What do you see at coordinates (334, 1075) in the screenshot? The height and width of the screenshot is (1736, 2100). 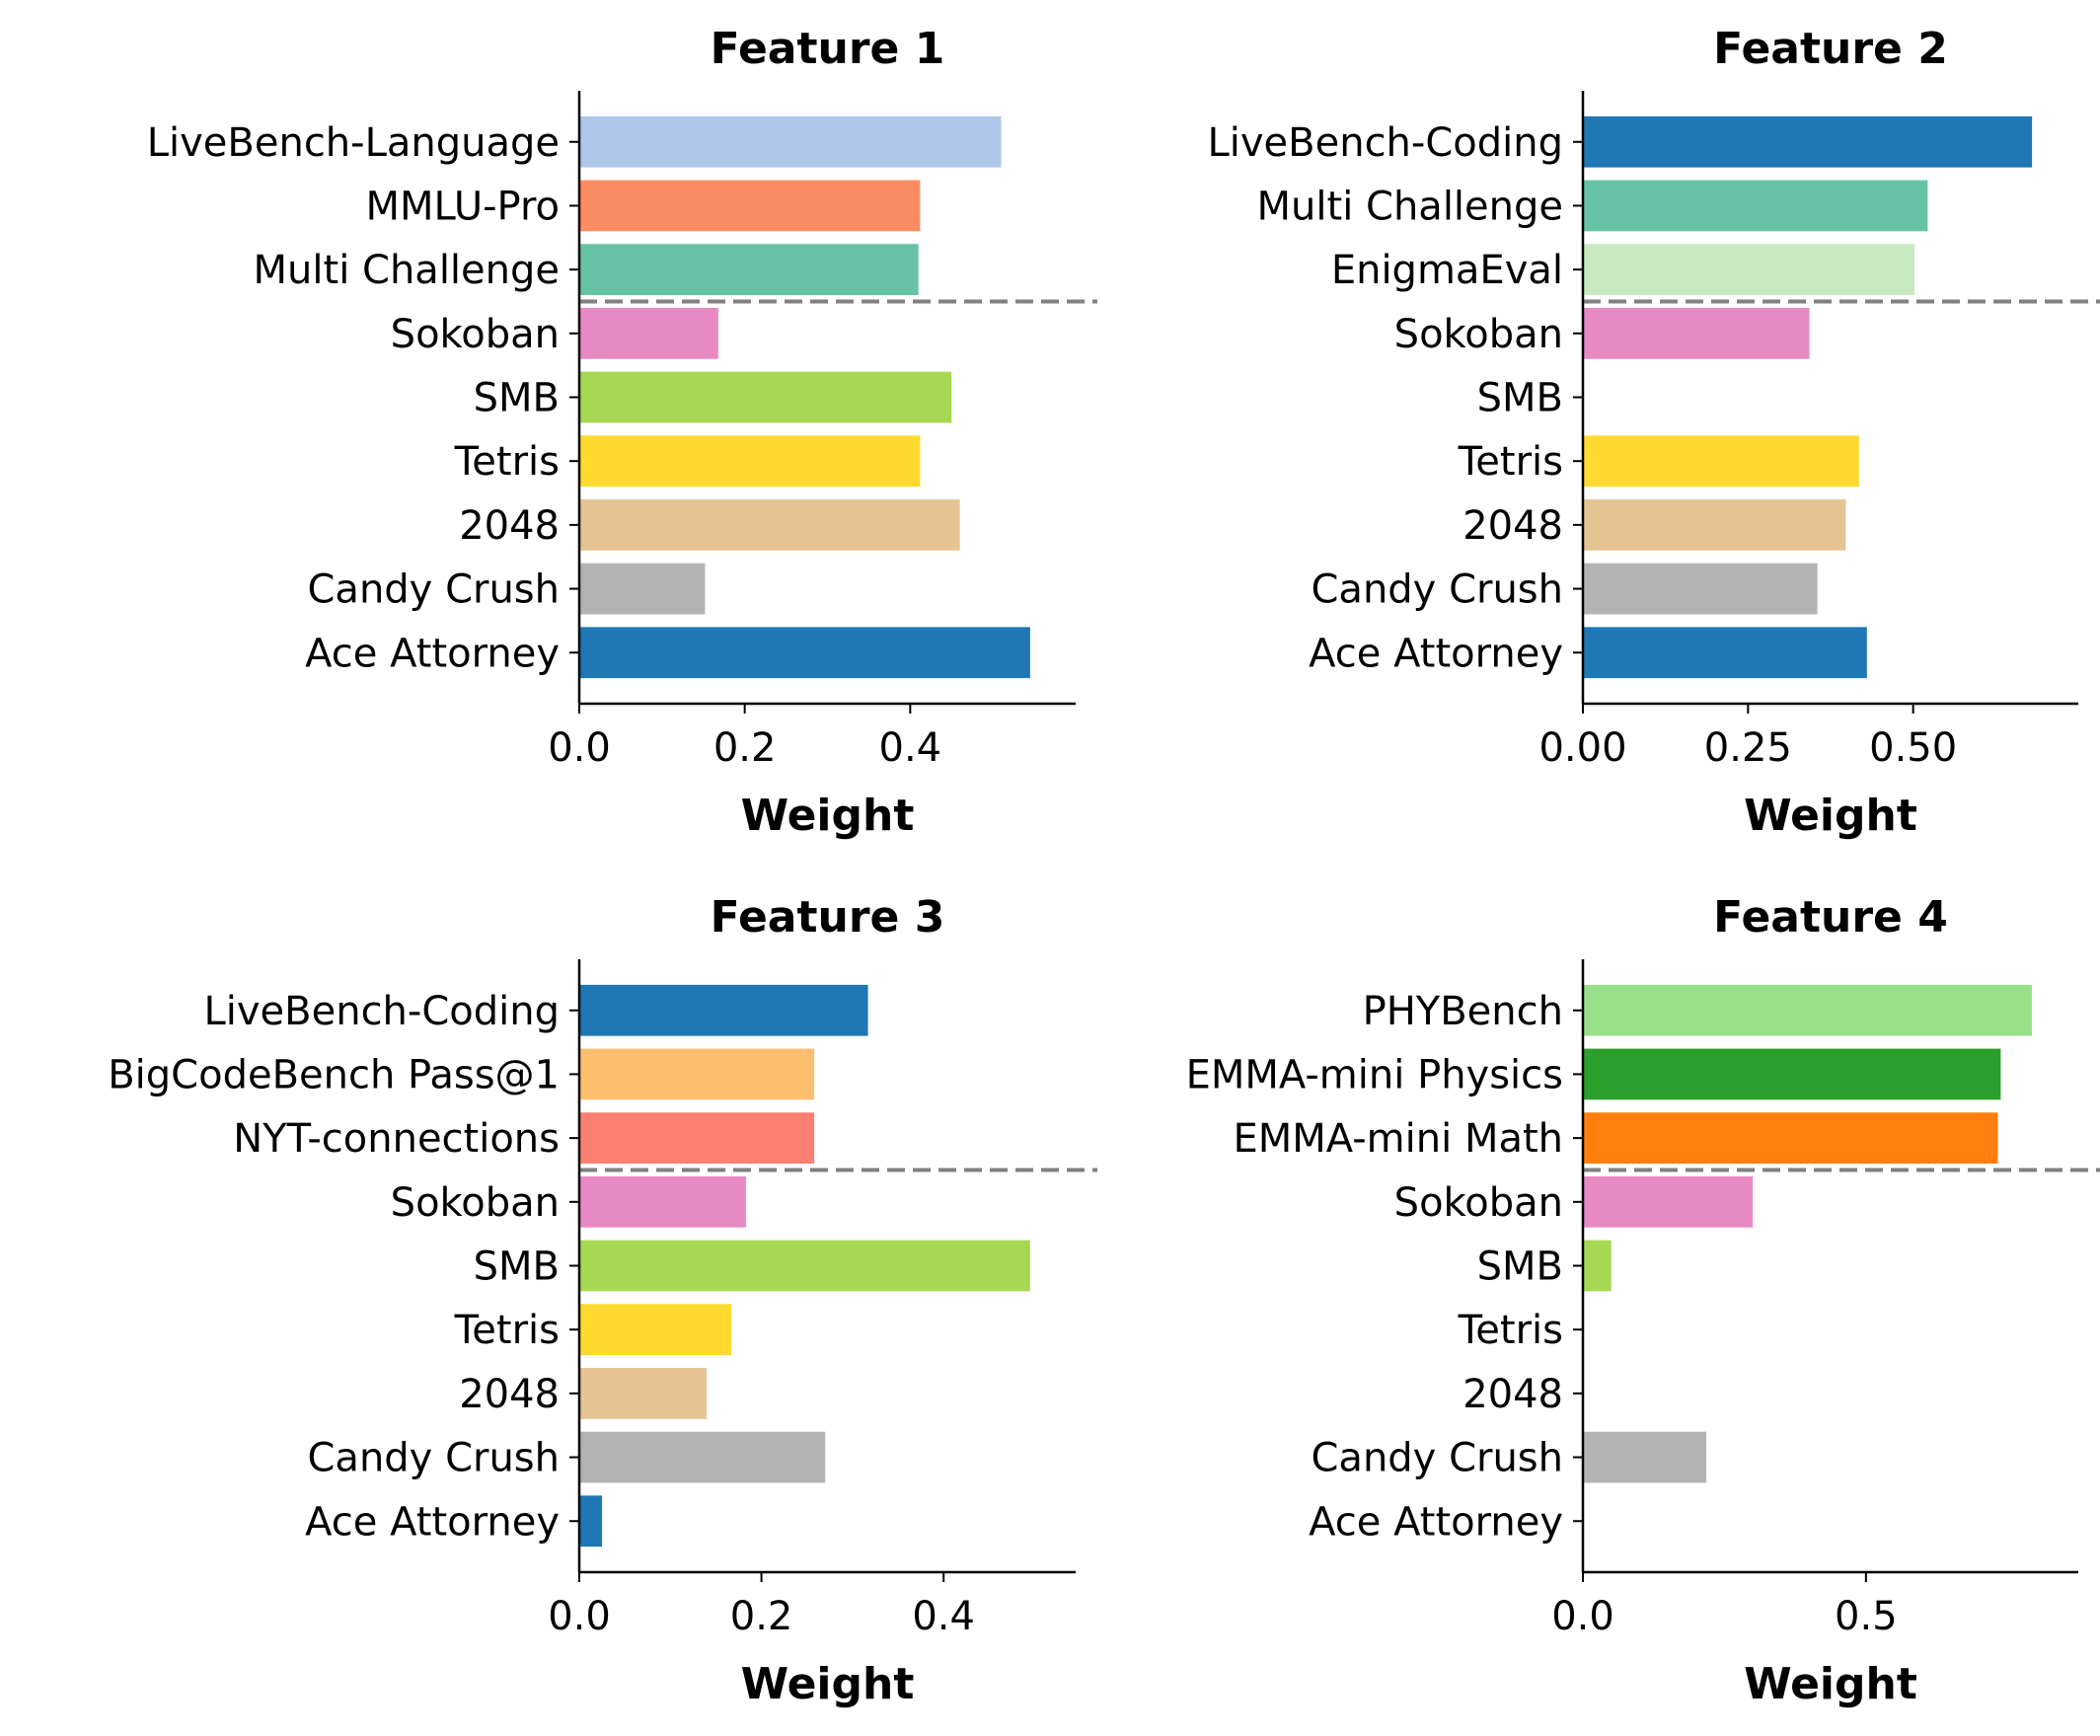 I see `y-tick-label: BigCodeBench Pass@1` at bounding box center [334, 1075].